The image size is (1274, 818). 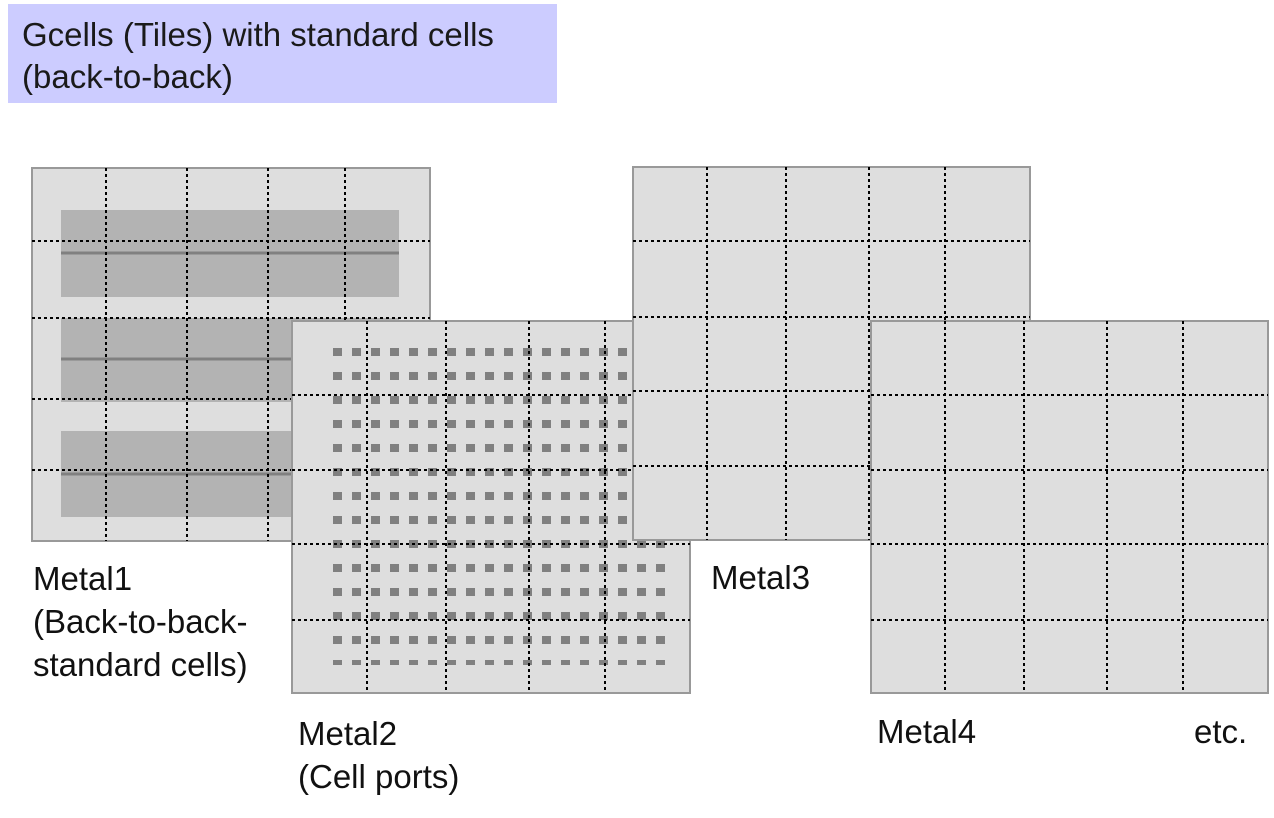 I want to click on metal1-label-line-1: Metal1, so click(x=83, y=578).